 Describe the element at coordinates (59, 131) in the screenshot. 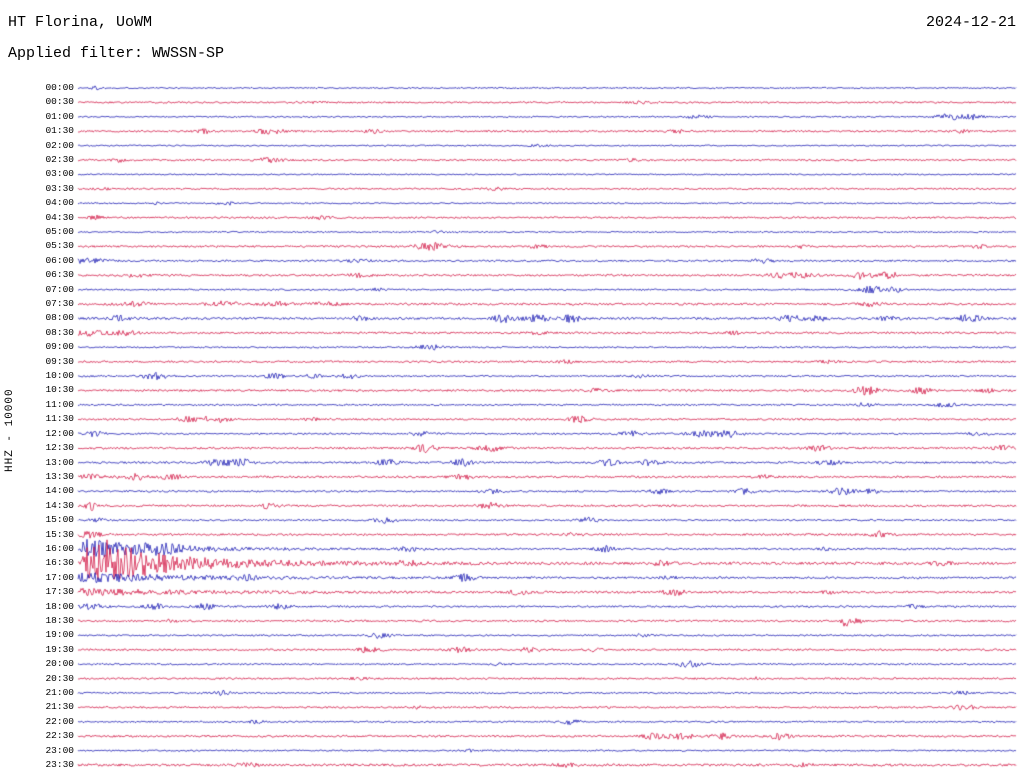

I see `time-label-0130: 01:30` at that location.